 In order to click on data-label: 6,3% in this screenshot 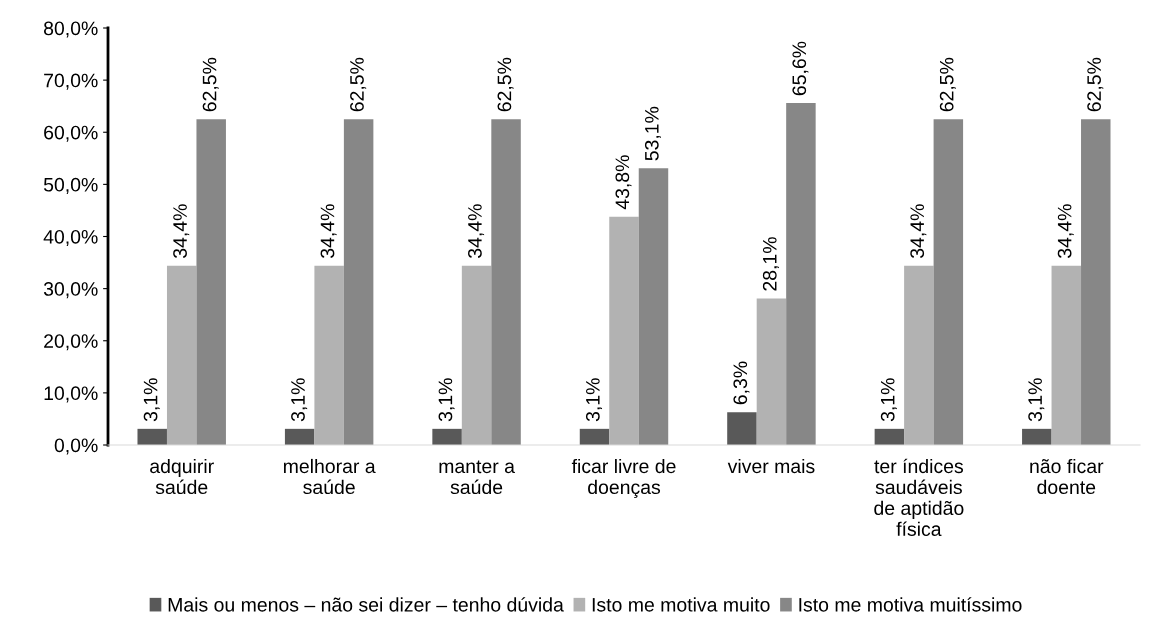, I will do `click(741, 383)`.